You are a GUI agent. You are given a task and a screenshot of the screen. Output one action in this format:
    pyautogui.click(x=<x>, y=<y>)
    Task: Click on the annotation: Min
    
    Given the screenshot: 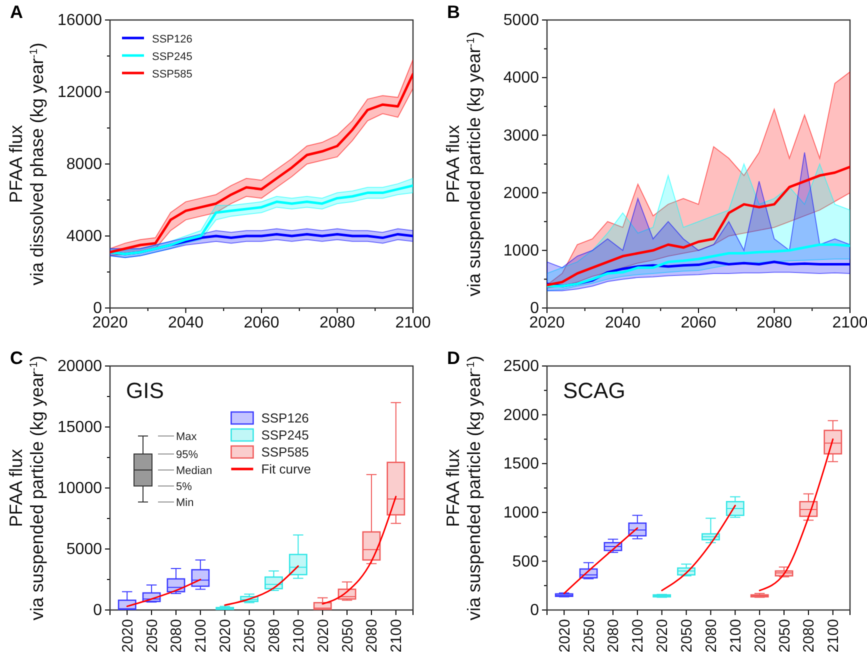 What is the action you would take?
    pyautogui.click(x=185, y=503)
    